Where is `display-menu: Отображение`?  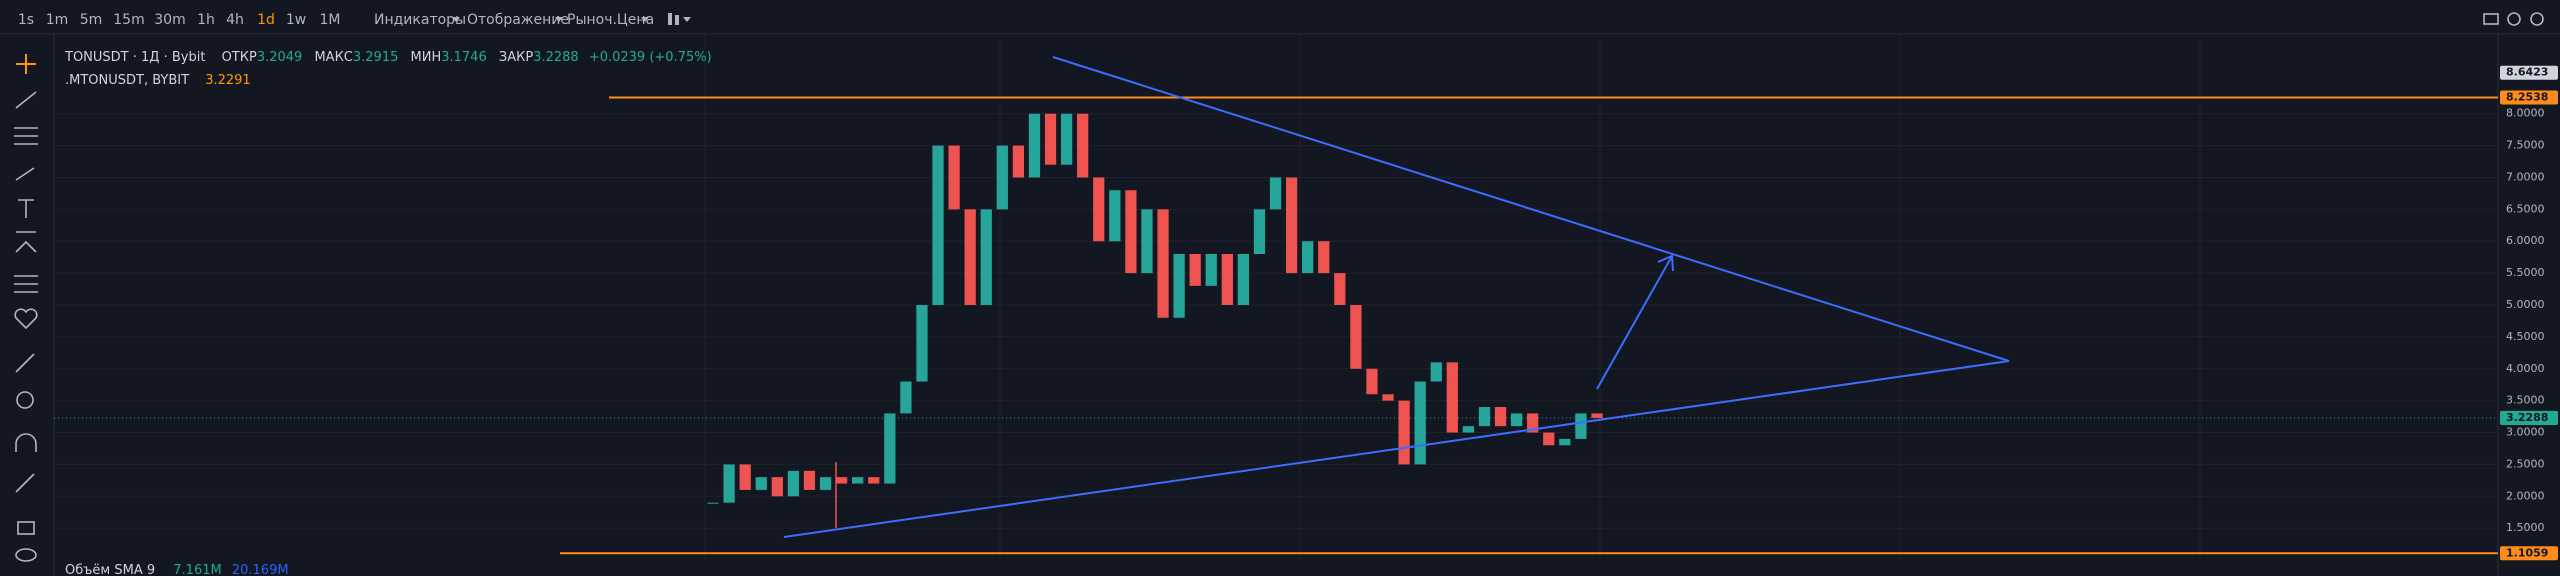 display-menu: Отображение is located at coordinates (518, 20).